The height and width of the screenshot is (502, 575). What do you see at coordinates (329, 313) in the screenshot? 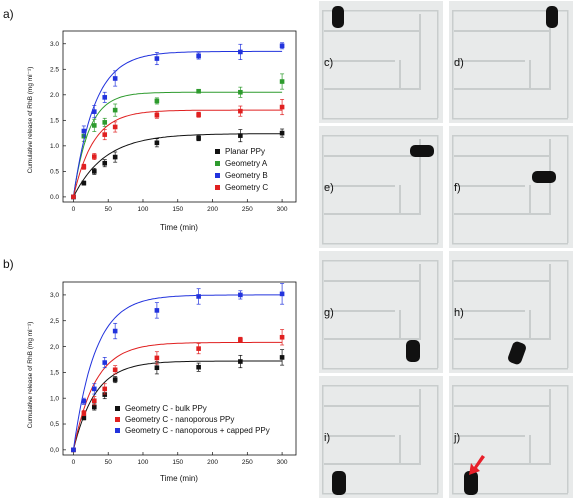
I see `photo-label: g)` at bounding box center [329, 313].